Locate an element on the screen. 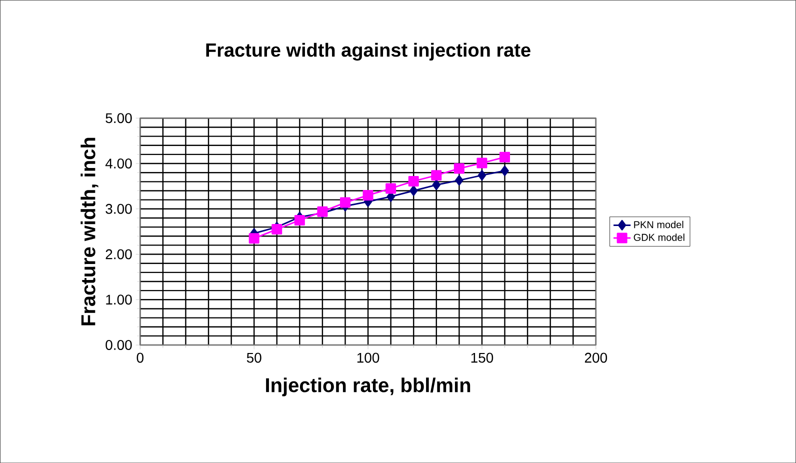 Image resolution: width=796 pixels, height=463 pixels. x-tick-label: 50 is located at coordinates (254, 357).